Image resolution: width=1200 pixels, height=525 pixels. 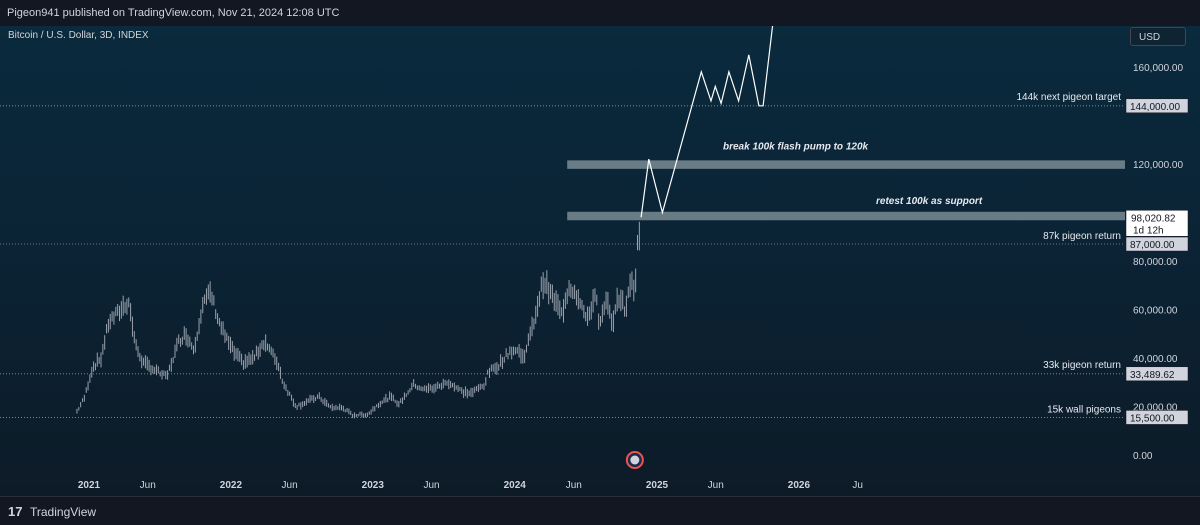 I want to click on price-tick-label: 80,000.00, so click(x=1155, y=262).